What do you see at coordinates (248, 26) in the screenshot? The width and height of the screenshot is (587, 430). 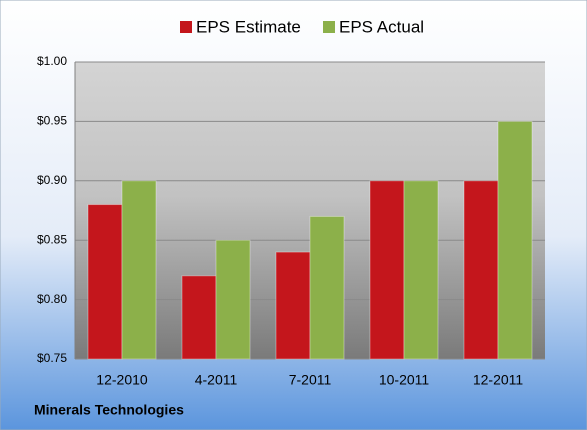 I see `legend-label: EPS Estimate` at bounding box center [248, 26].